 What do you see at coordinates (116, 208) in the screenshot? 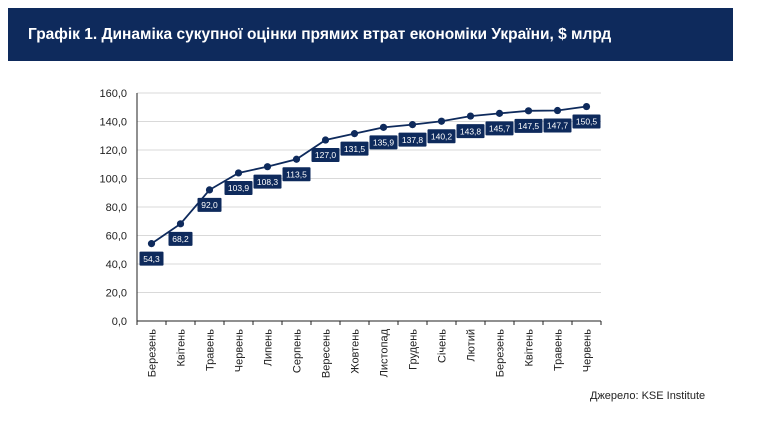
I see `y-tick-label: 80,0` at bounding box center [116, 208].